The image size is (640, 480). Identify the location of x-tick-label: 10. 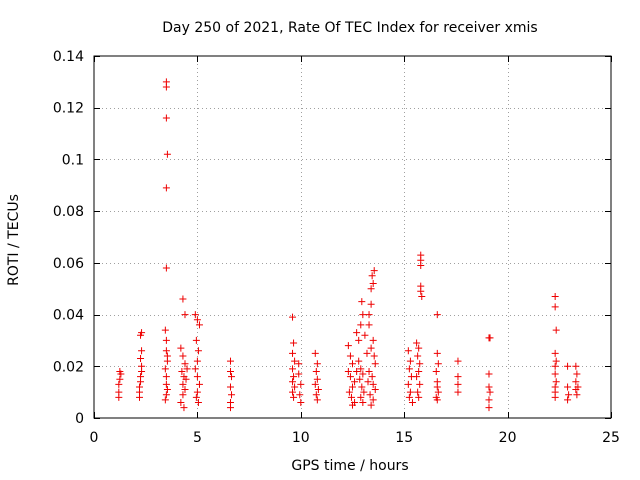
(301, 438).